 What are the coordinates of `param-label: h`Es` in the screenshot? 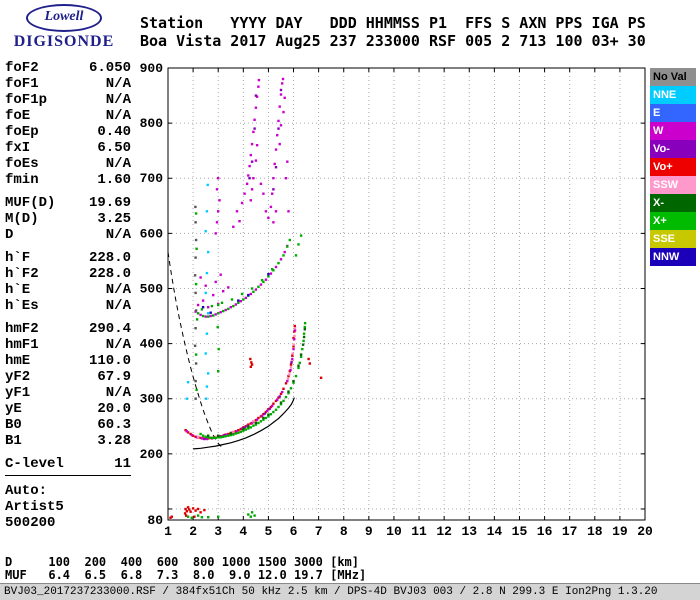 It's located at (22, 306).